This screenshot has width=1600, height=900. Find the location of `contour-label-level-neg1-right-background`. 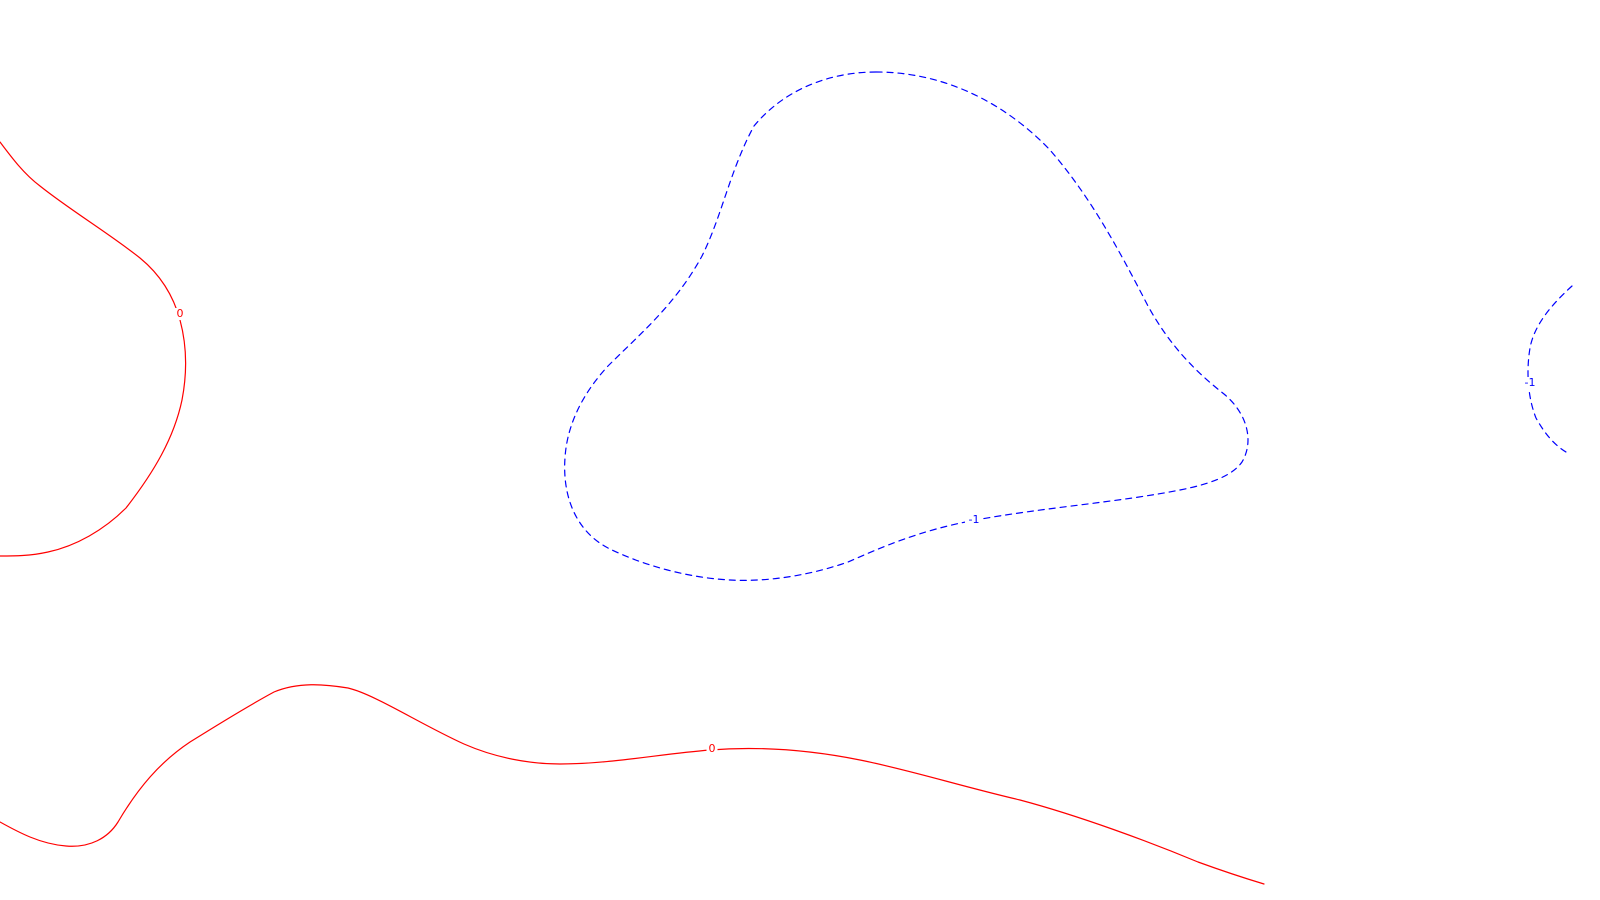

contour-label-level-neg1-right-background is located at coordinates (1530, 383).